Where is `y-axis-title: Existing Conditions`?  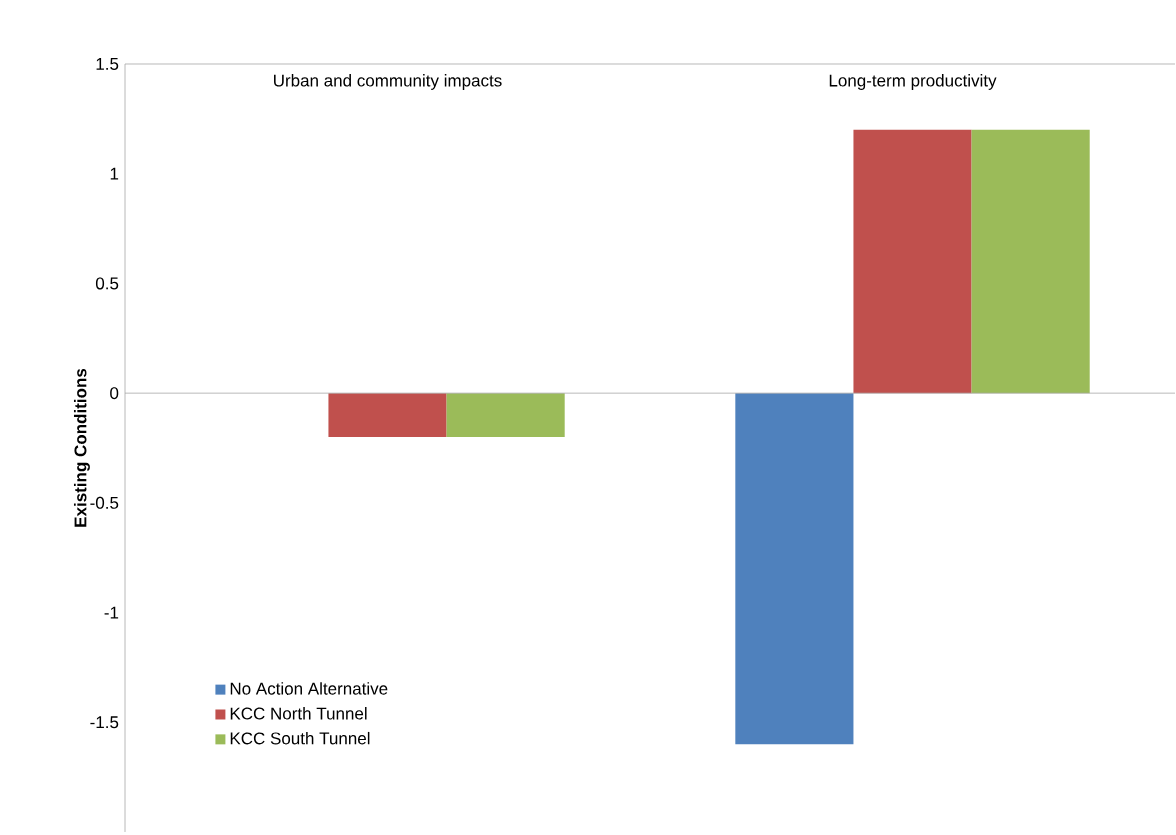
y-axis-title: Existing Conditions is located at coordinates (81, 447).